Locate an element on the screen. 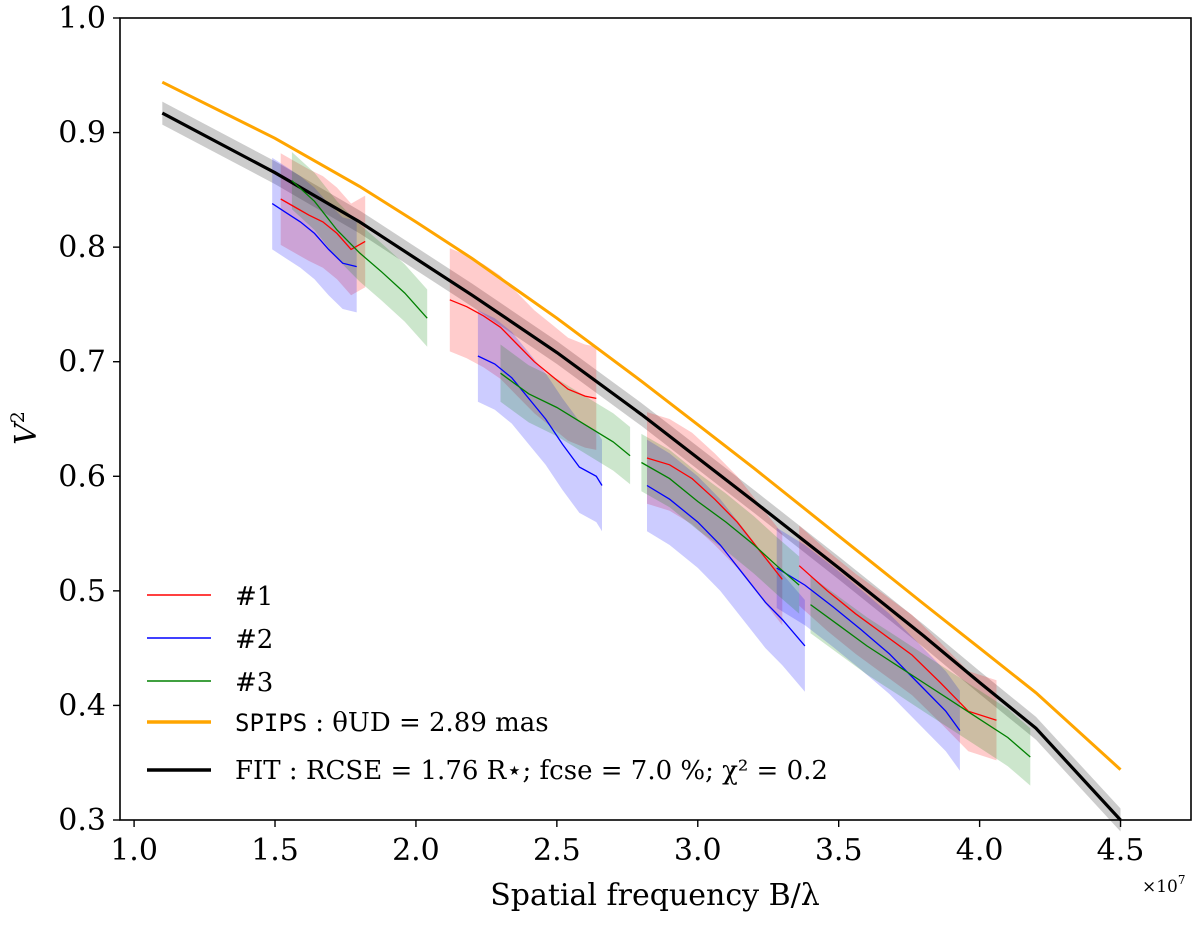  legend-label-s1: #1 is located at coordinates (254, 597).